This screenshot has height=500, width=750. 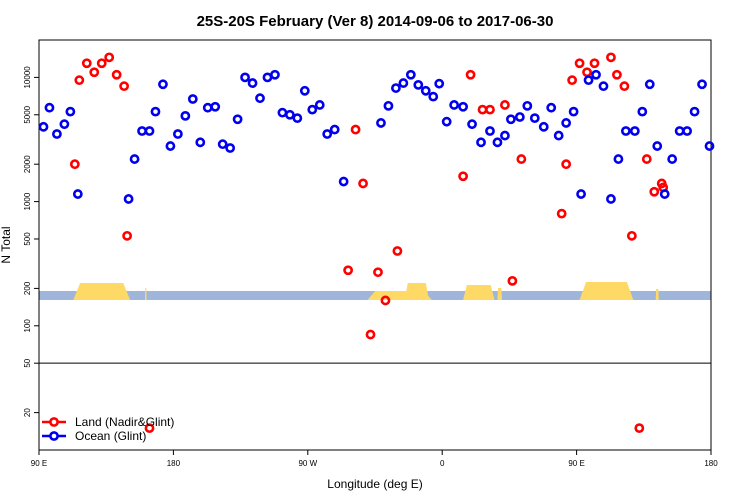 What do you see at coordinates (374, 484) in the screenshot?
I see `x-axis-label: Longitude (deg E)` at bounding box center [374, 484].